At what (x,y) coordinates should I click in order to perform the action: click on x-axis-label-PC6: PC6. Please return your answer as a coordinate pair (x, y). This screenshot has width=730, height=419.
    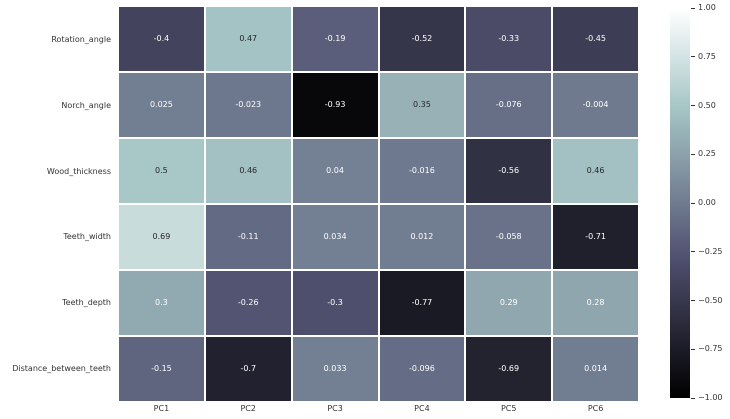
    Looking at the image, I should click on (595, 408).